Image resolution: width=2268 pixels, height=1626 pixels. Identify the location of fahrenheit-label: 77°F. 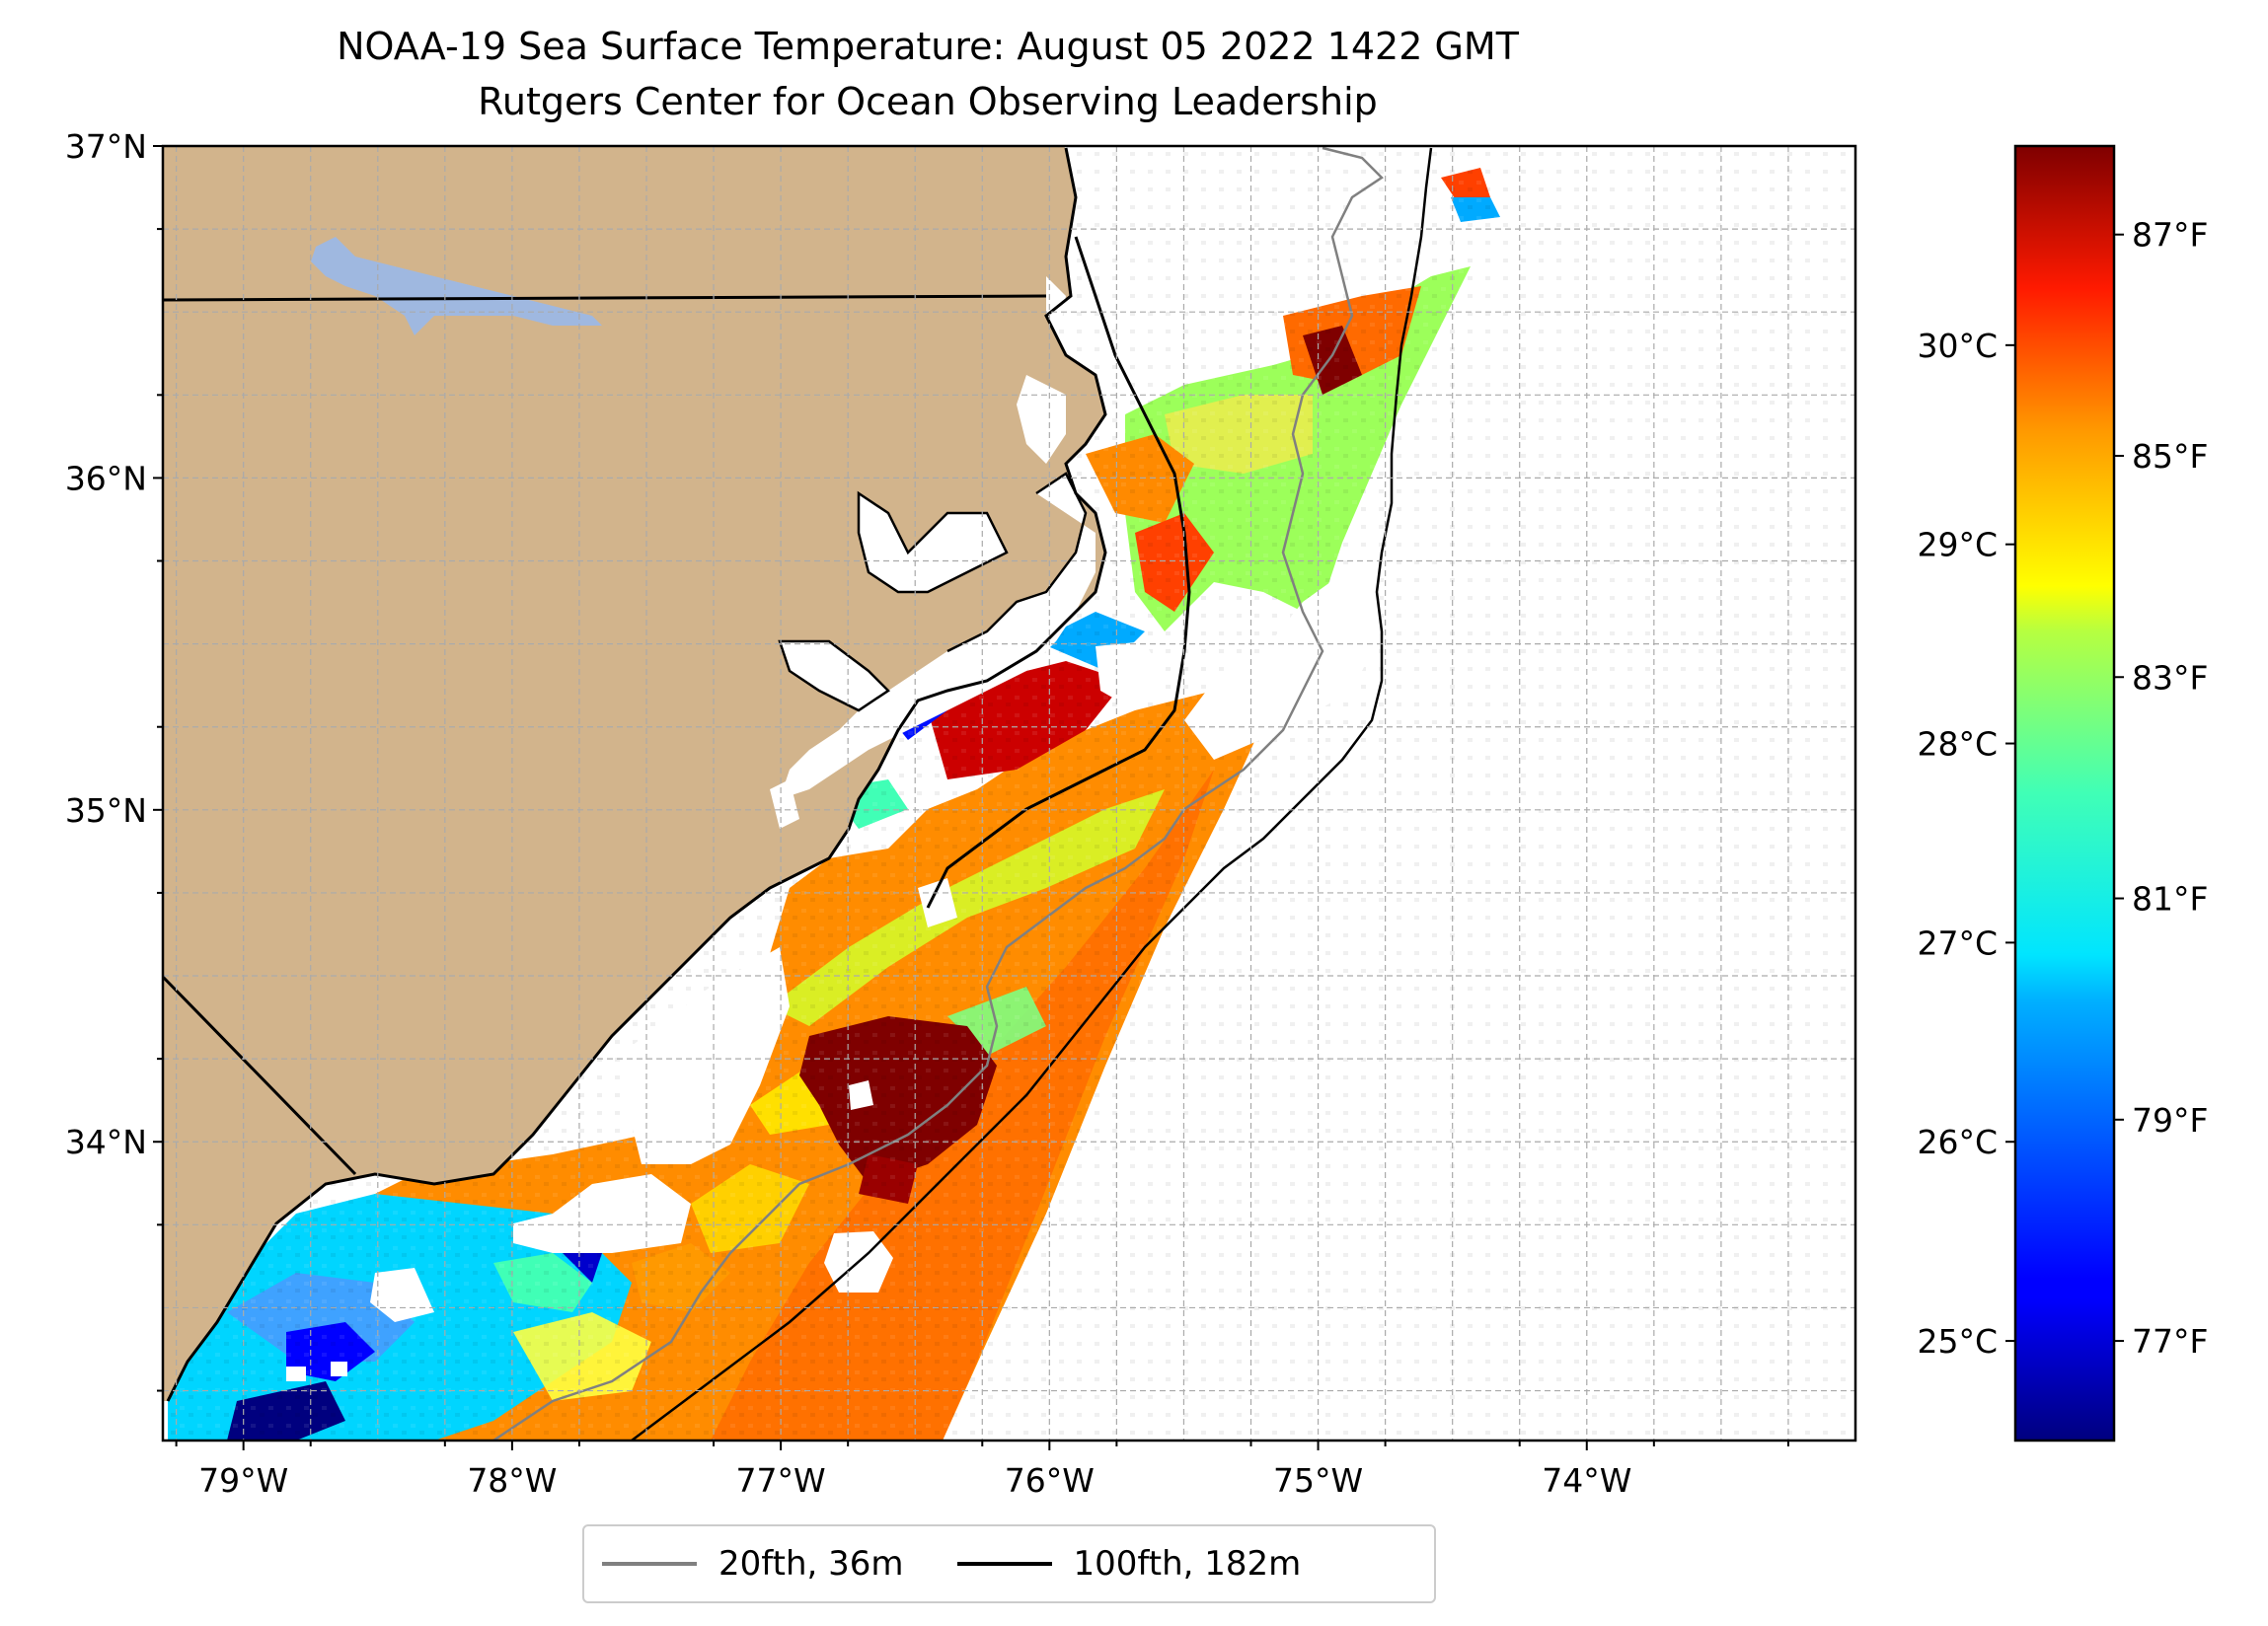
(2170, 1341).